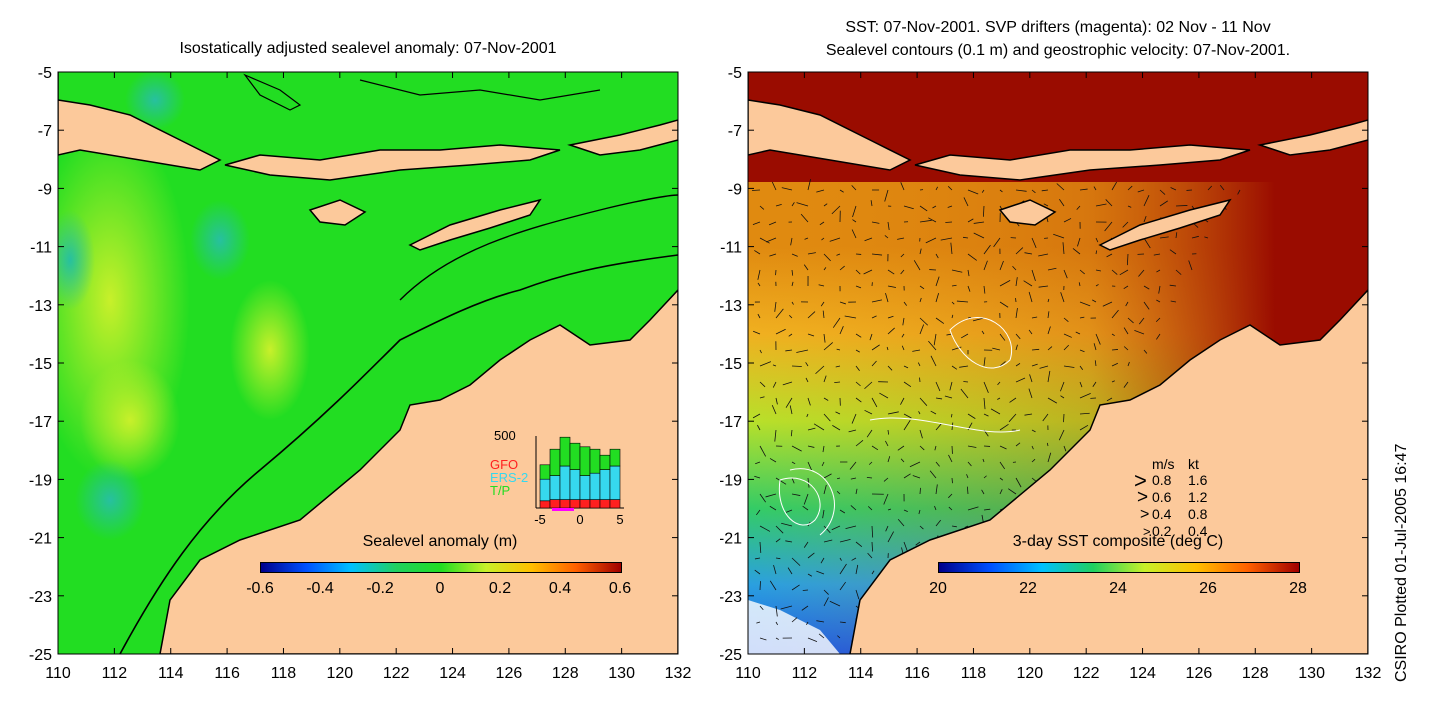 This screenshot has width=1440, height=720. What do you see at coordinates (1198, 497) in the screenshot?
I see `velocity-kt-value: 1.2` at bounding box center [1198, 497].